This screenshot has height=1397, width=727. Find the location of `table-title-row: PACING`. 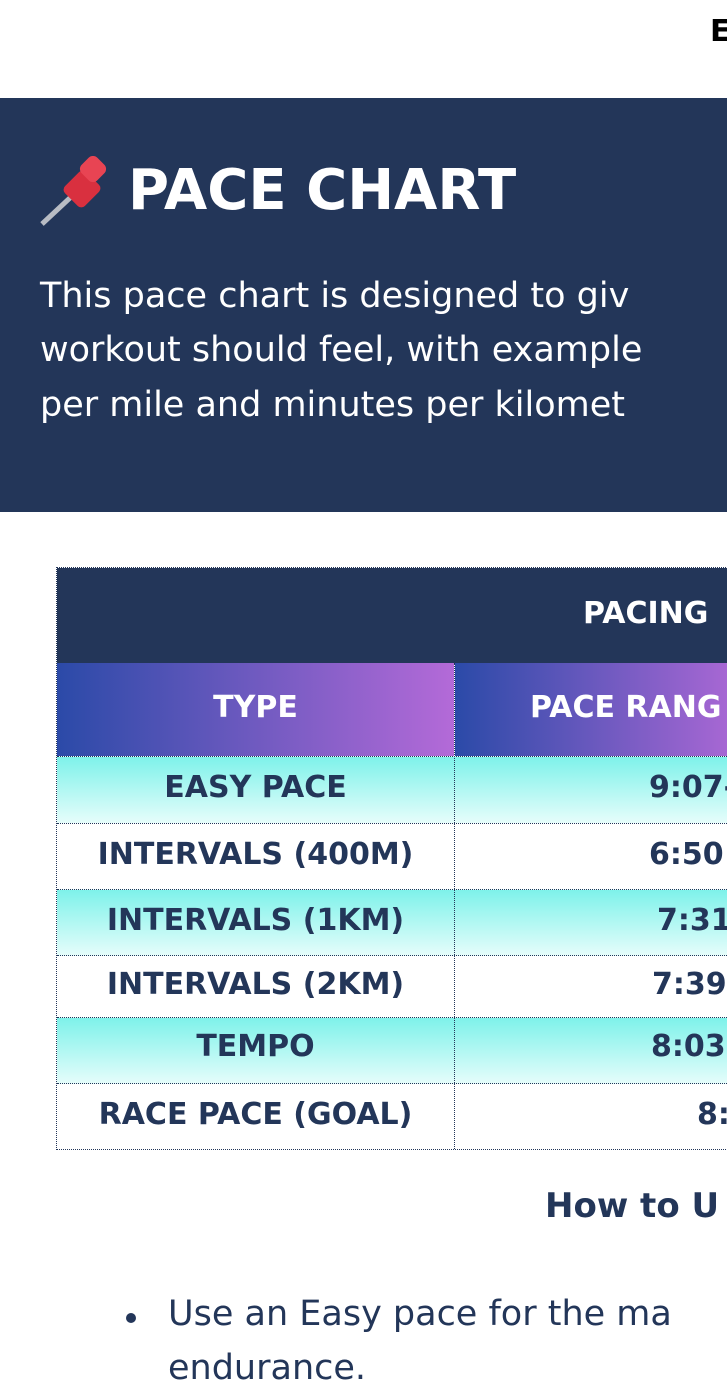

table-title-row: PACING is located at coordinates (392, 615).